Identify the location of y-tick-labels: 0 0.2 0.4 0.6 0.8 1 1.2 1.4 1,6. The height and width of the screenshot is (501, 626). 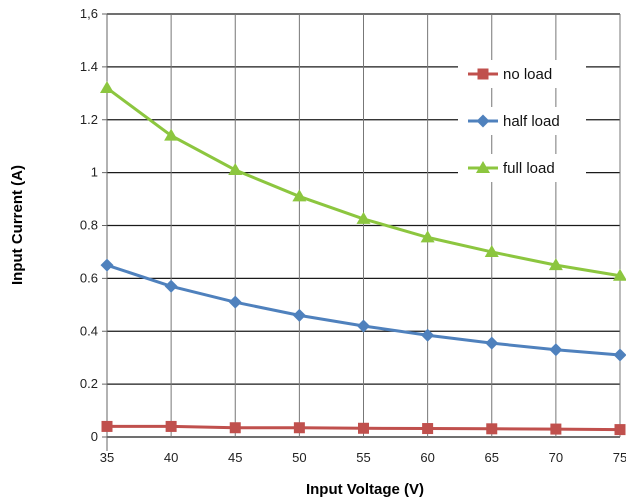
(89, 225).